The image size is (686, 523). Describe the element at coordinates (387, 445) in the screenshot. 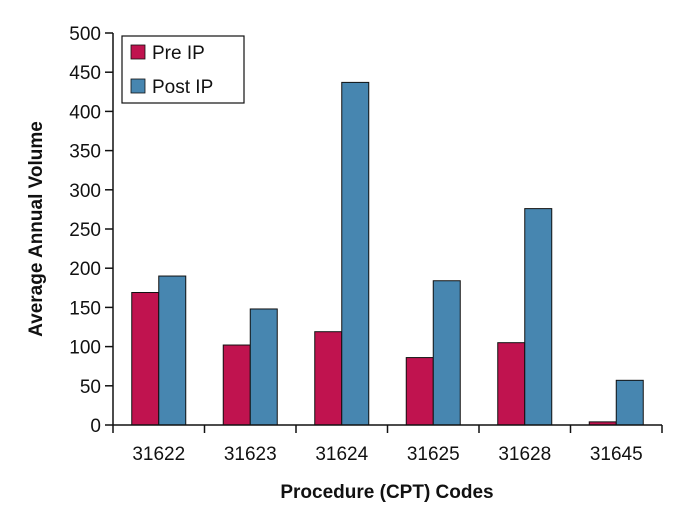

I see `x-ticks-group: 31622 31623 31624 31625 31628 31645` at that location.